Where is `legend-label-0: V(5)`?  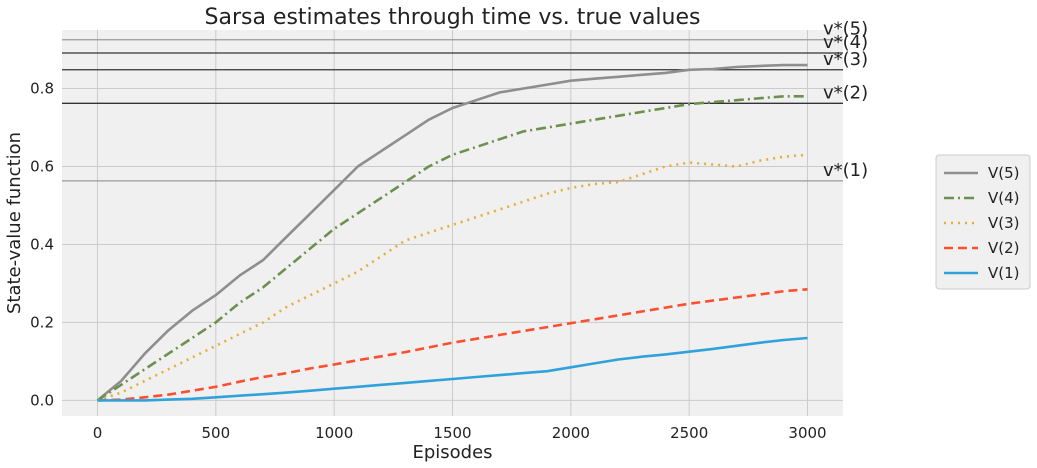 legend-label-0: V(5) is located at coordinates (1004, 173).